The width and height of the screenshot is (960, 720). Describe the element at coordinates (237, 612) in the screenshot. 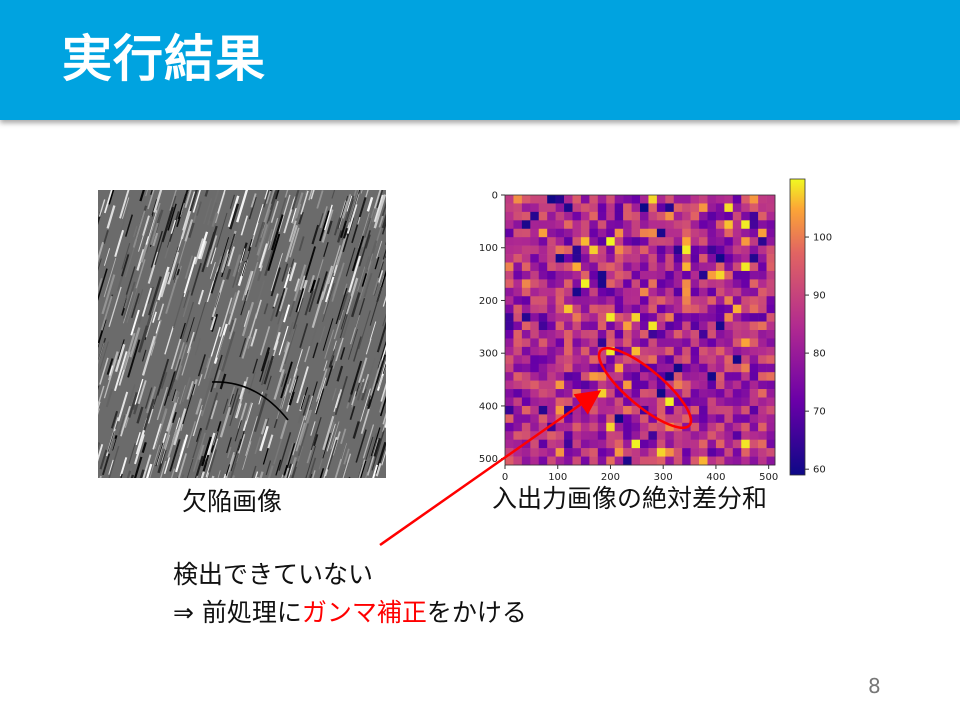

I see `note-line-2-prefix: ⇒ 前処理に` at that location.